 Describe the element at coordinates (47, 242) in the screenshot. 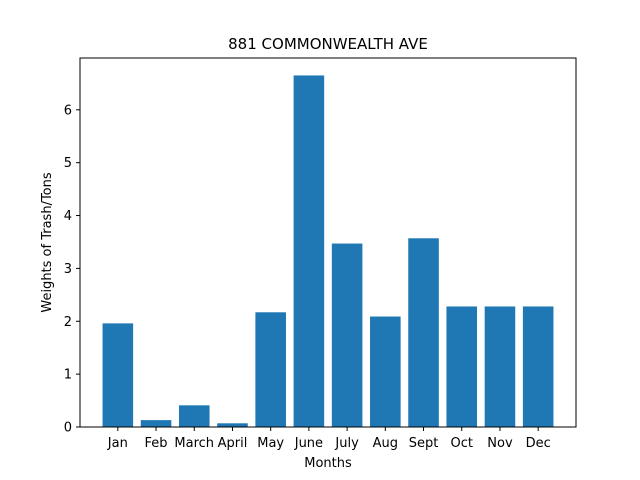

I see `y-axis-label: Weights of Trash/Tons` at that location.